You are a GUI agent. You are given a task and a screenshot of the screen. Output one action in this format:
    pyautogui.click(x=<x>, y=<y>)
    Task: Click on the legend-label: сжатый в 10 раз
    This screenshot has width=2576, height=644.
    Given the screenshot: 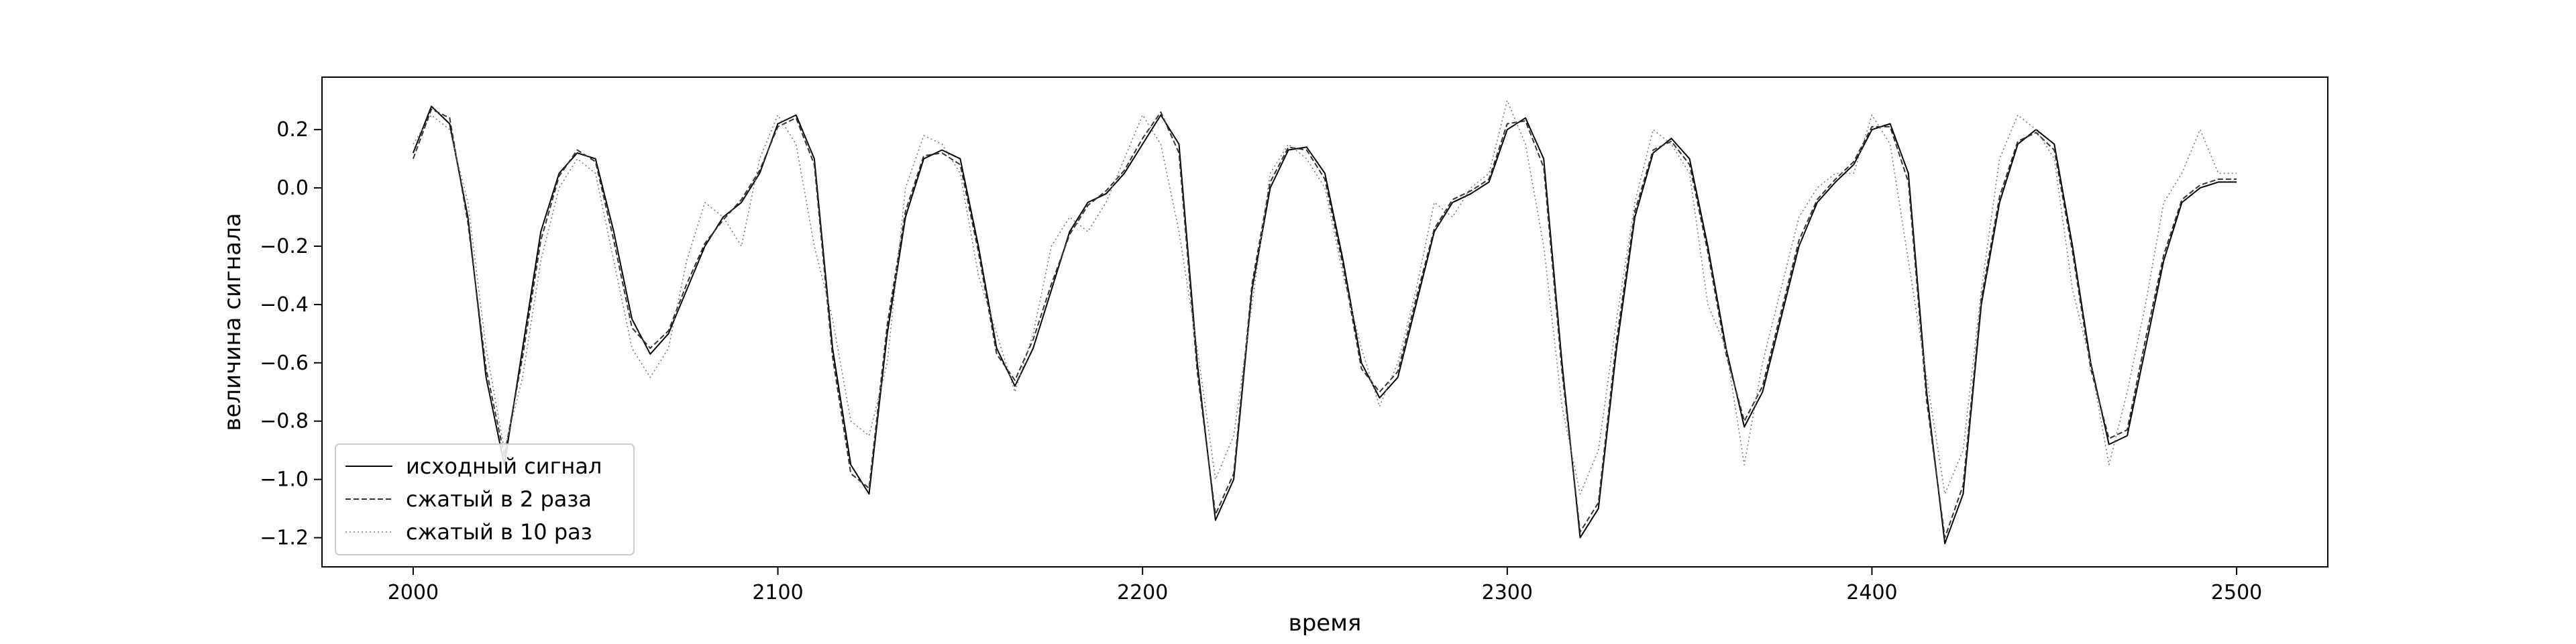 What is the action you would take?
    pyautogui.click(x=499, y=532)
    